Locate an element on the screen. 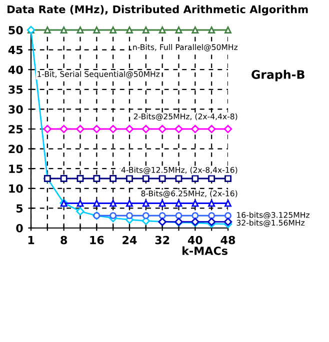 This screenshot has width=329, height=342. x-tick-label: 1 is located at coordinates (31, 240).